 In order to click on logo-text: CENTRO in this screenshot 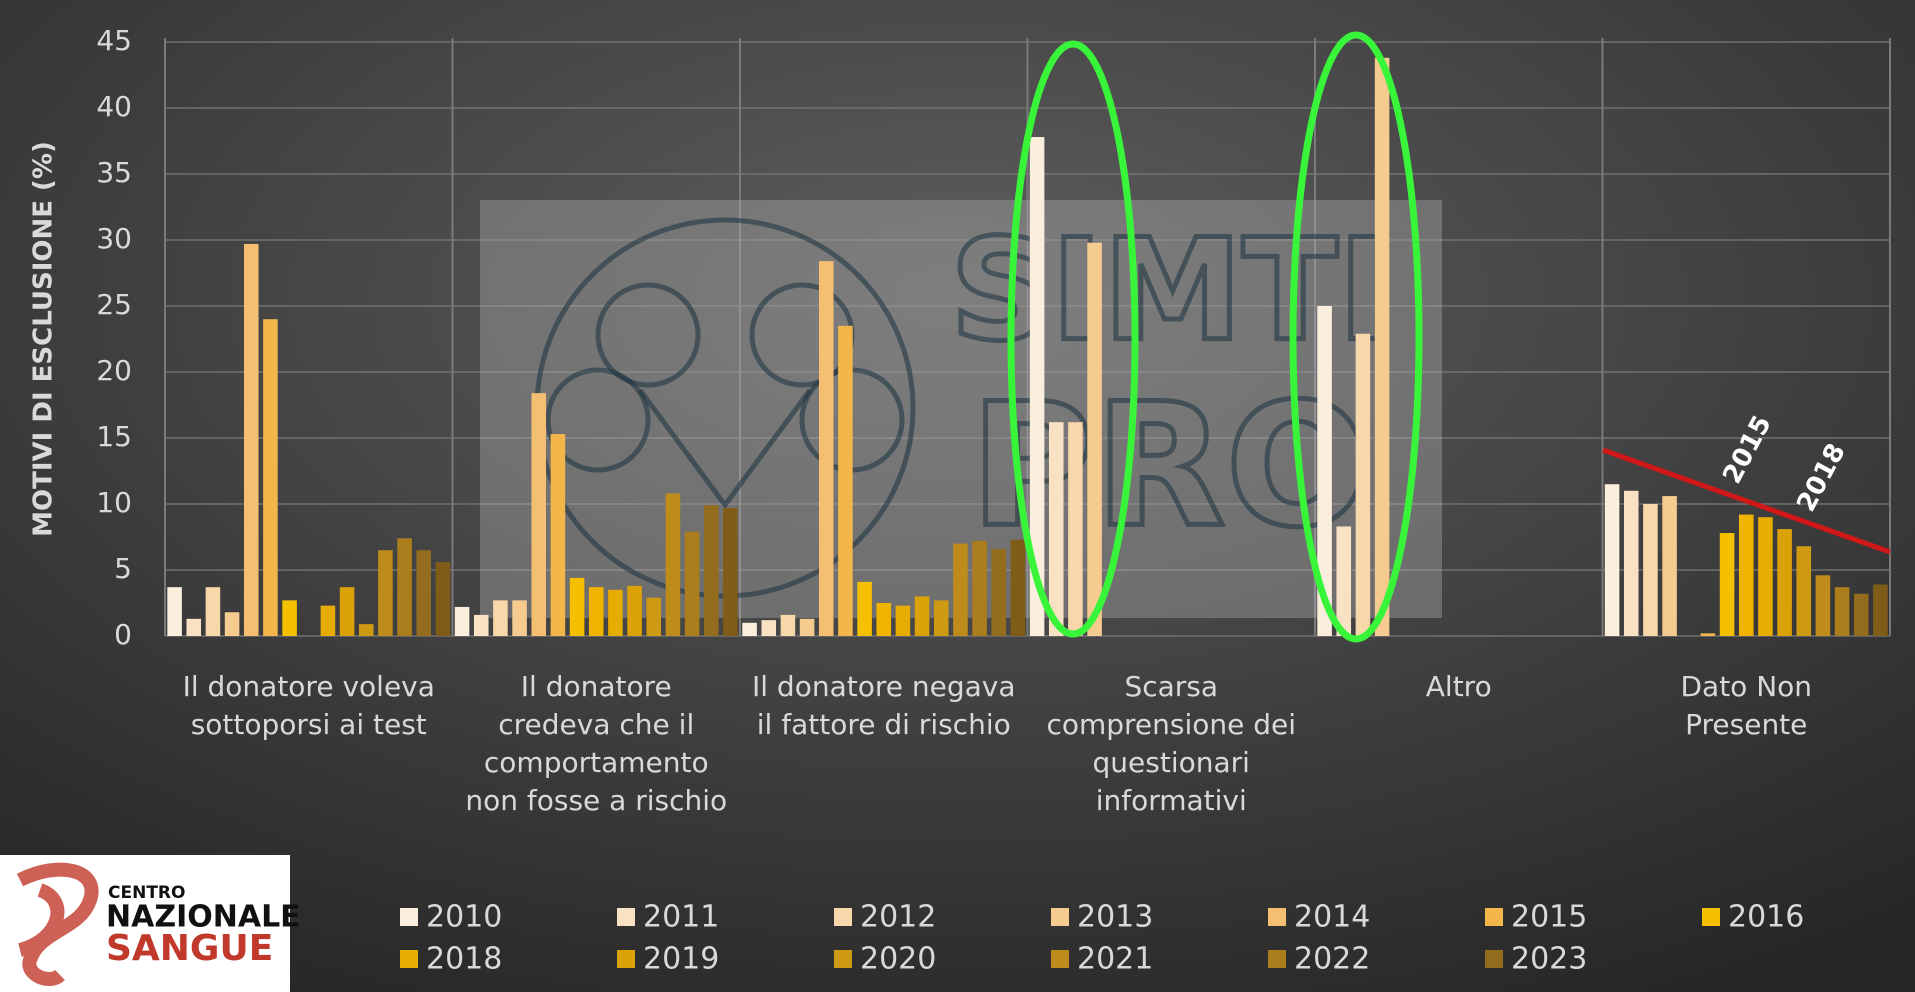, I will do `click(146, 893)`.